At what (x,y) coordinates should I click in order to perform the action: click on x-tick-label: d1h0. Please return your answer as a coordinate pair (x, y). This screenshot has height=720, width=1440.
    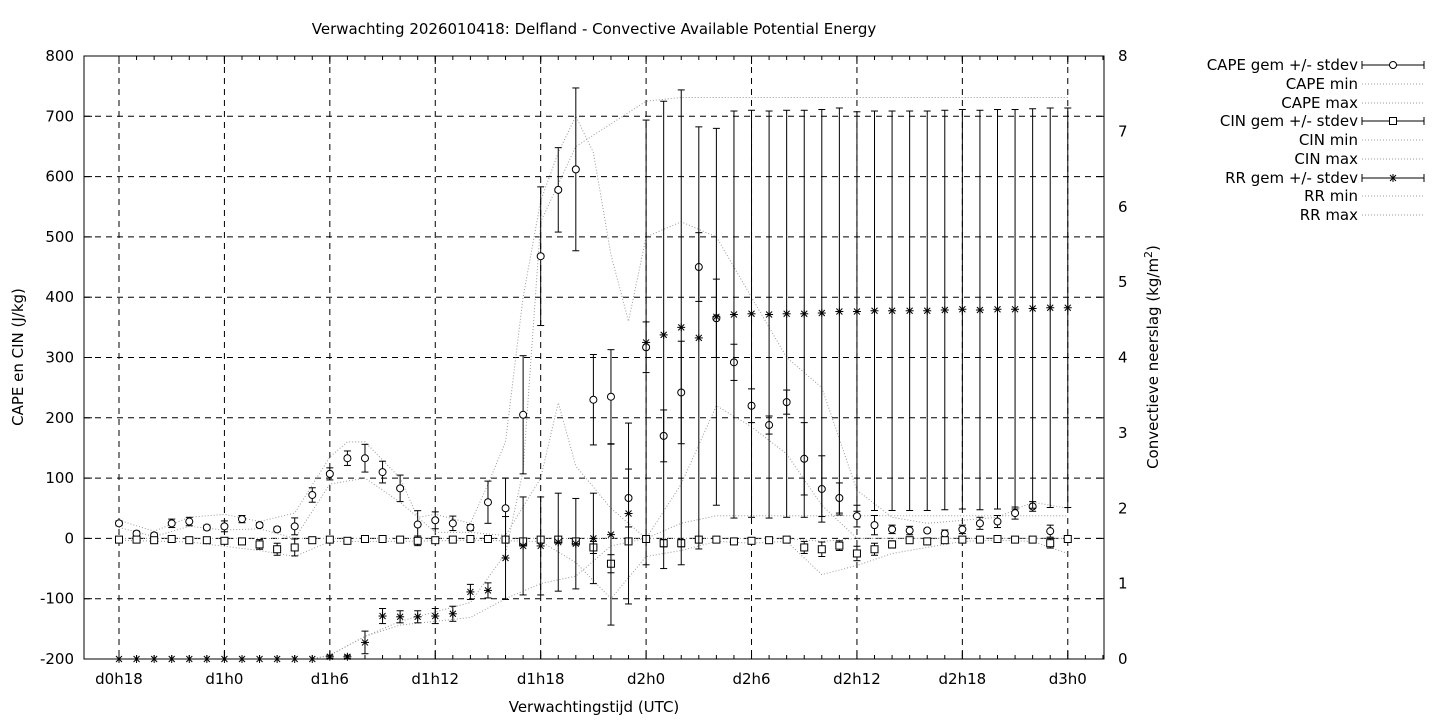
    Looking at the image, I should click on (224, 679).